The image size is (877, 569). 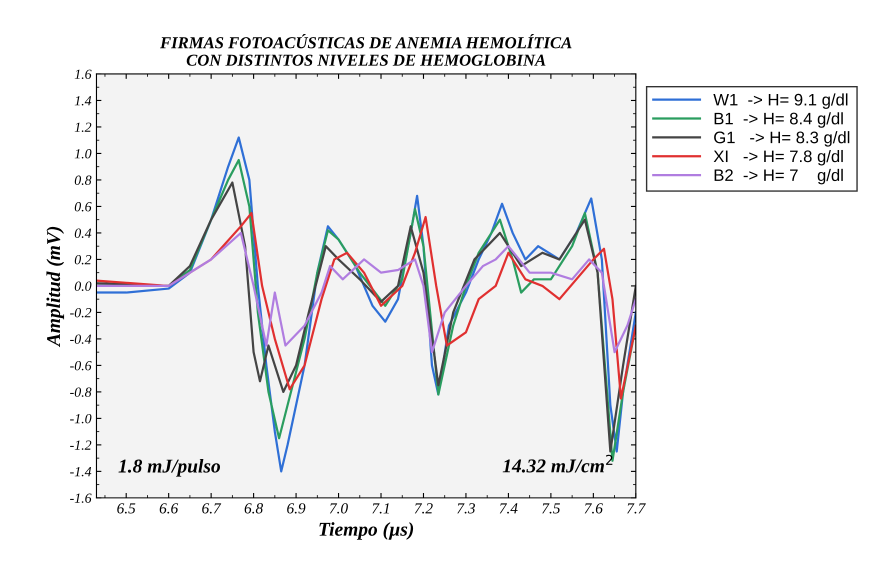 What do you see at coordinates (81, 392) in the screenshot?
I see `y-tick-label: -0.8` at bounding box center [81, 392].